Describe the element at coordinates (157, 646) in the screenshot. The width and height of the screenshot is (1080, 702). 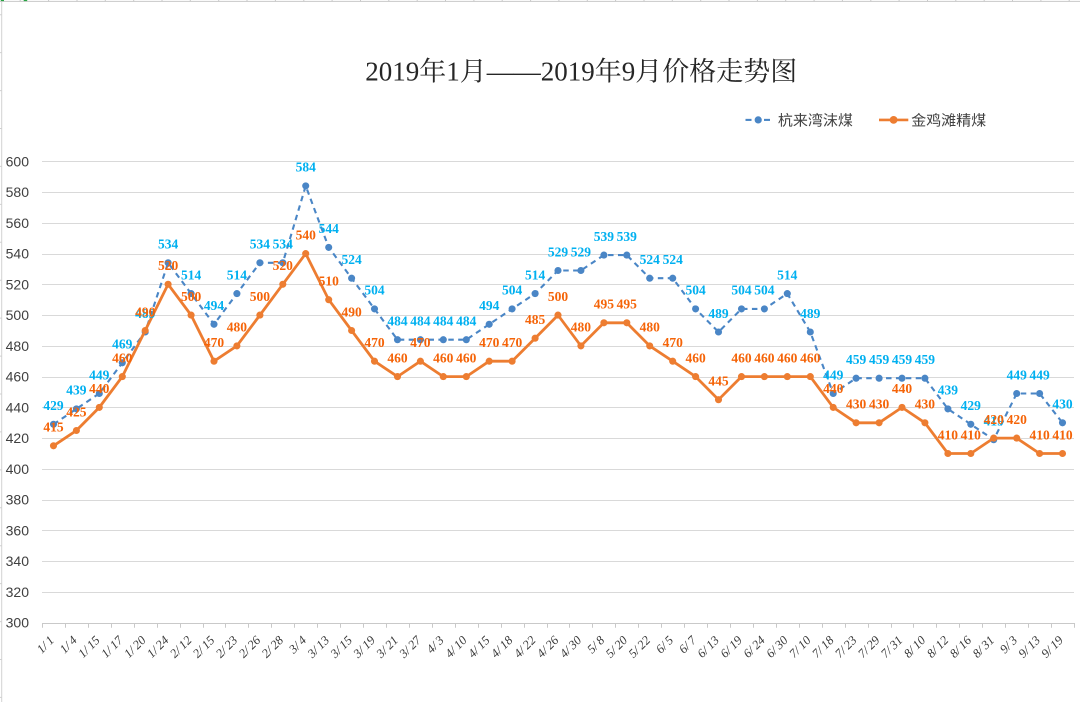
I see `svg-text: 1/ 24` at that location.